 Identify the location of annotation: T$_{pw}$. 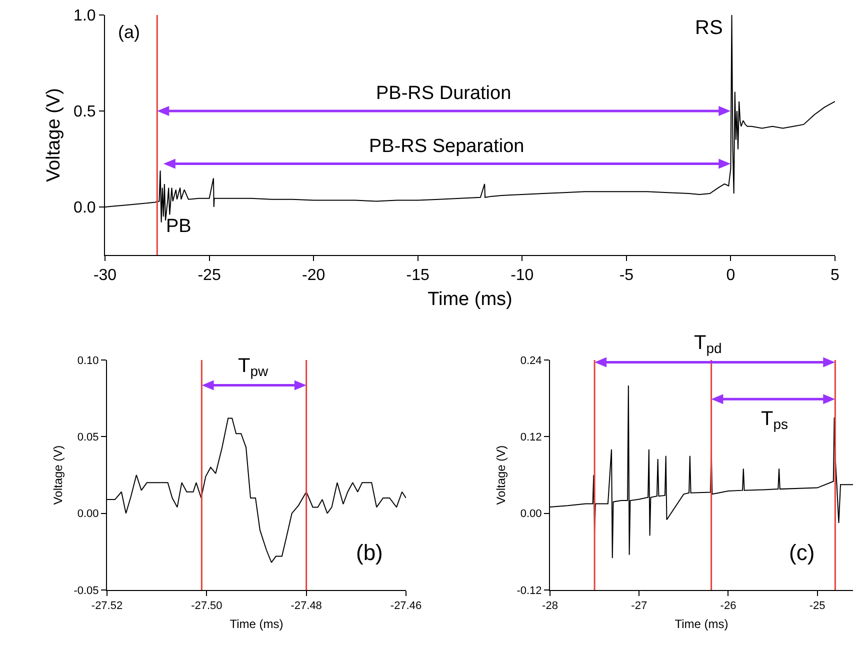
(254, 367).